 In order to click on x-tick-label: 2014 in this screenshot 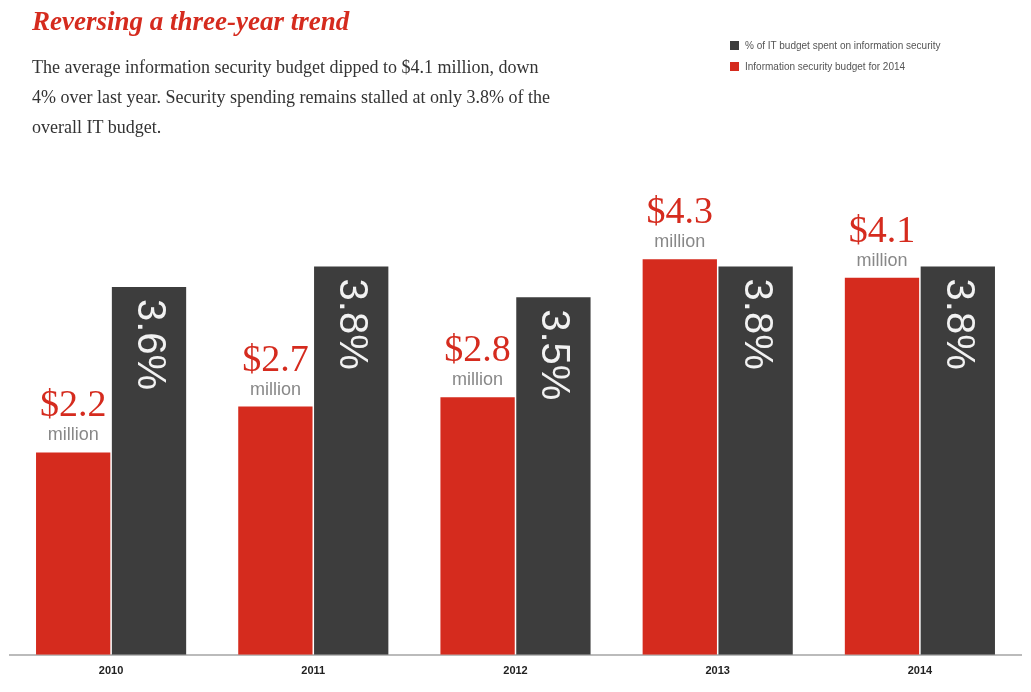, I will do `click(920, 670)`.